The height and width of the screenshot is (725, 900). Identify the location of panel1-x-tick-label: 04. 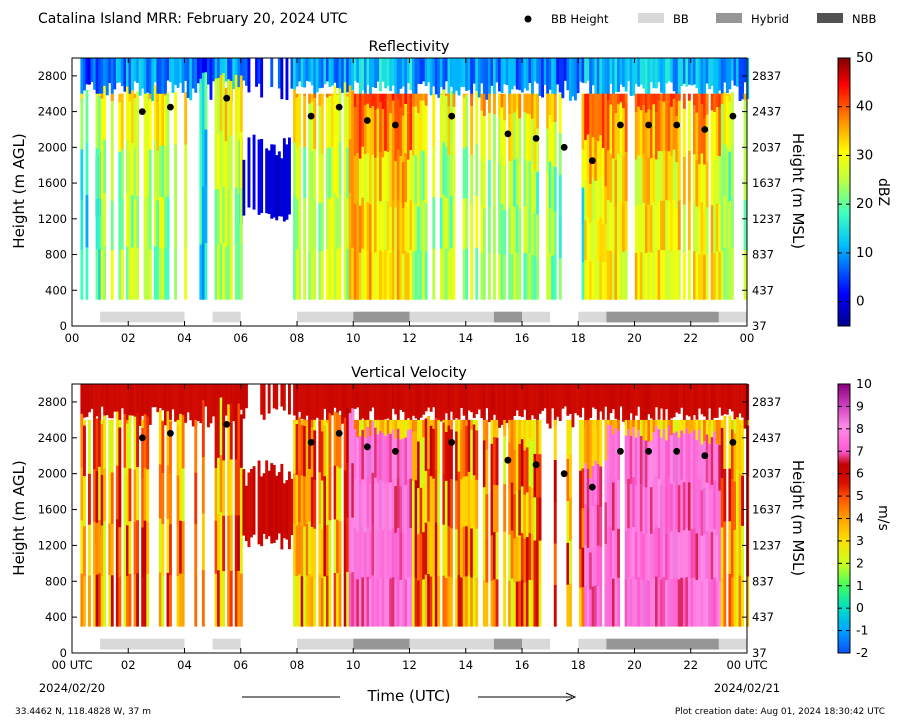
(184, 338).